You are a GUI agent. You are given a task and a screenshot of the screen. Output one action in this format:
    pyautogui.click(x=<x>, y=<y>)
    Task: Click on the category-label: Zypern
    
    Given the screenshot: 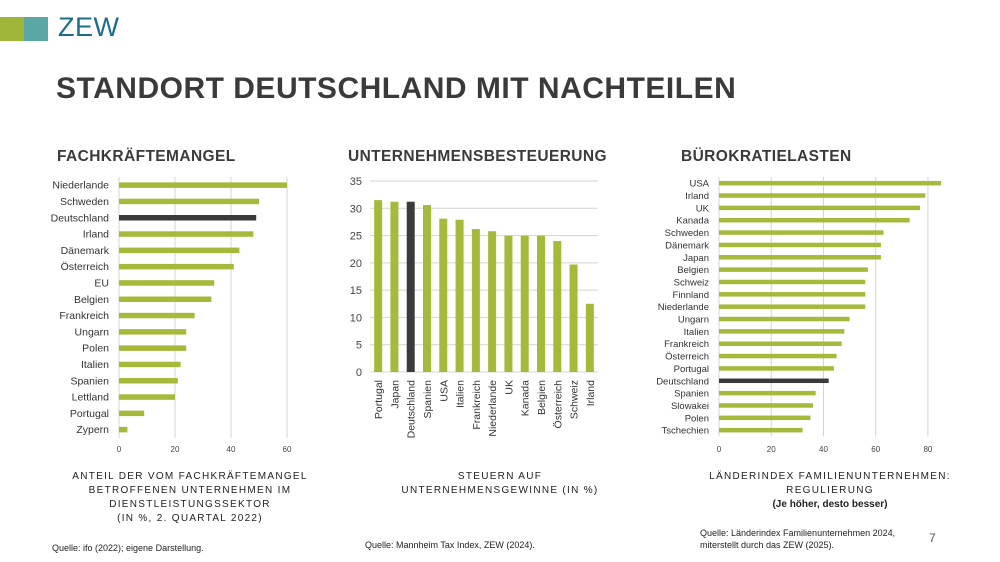 What is the action you would take?
    pyautogui.click(x=92, y=430)
    